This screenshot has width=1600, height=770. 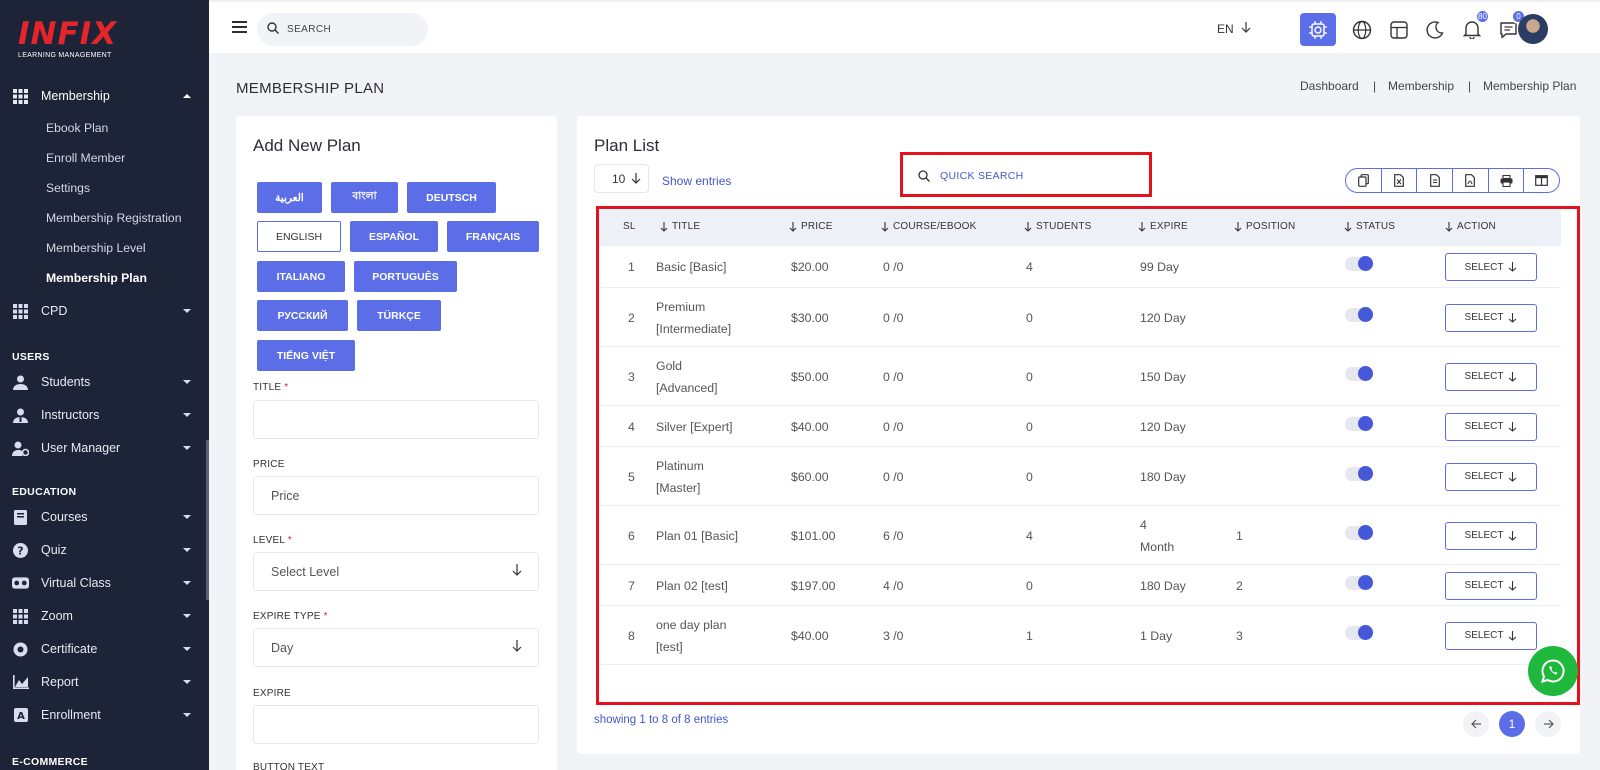 I want to click on copy-button, so click(x=1364, y=180).